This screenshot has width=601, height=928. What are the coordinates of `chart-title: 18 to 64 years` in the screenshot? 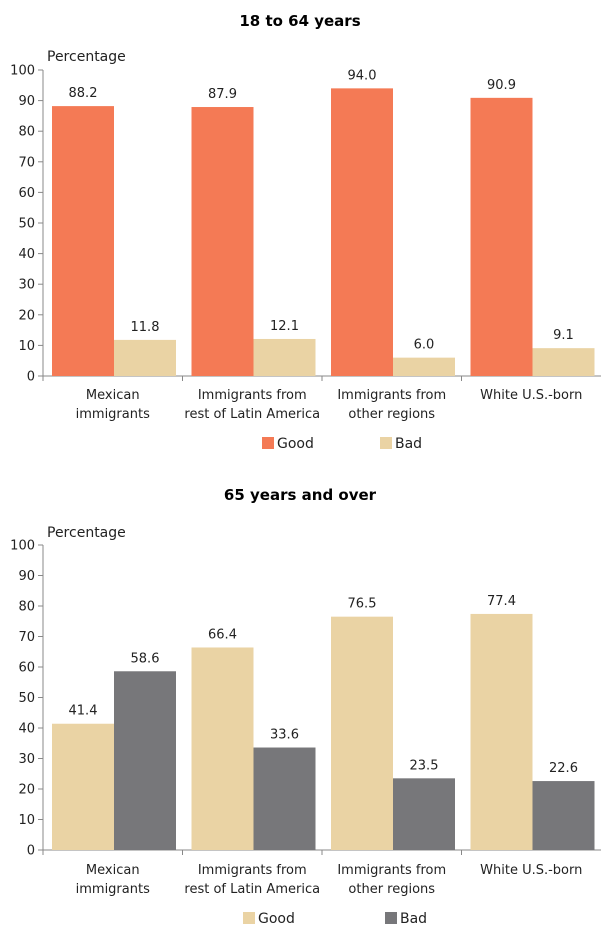 It's located at (299, 21).